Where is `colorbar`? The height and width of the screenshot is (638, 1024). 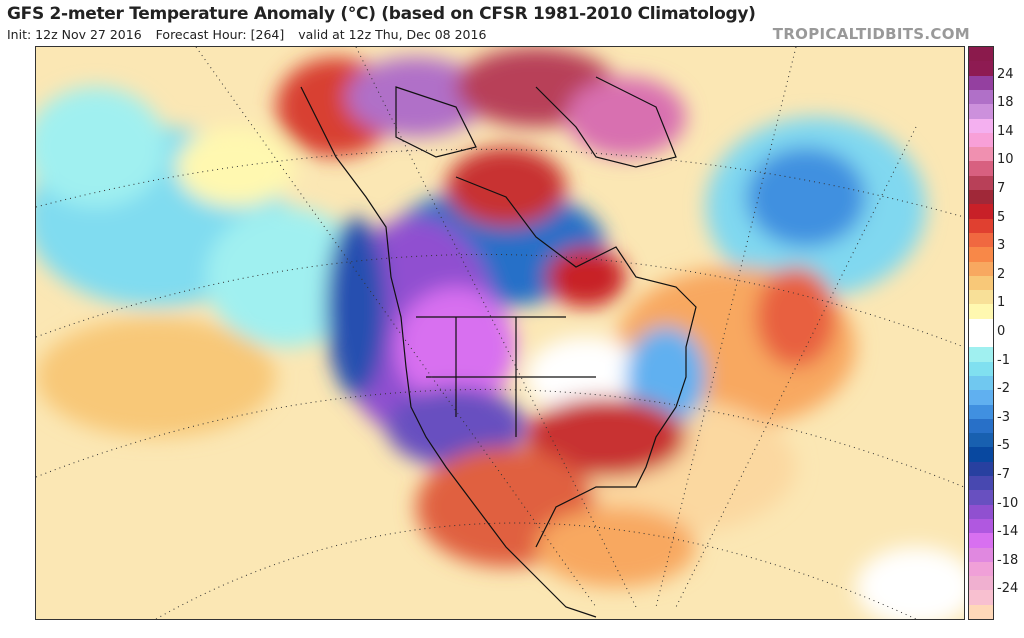 colorbar is located at coordinates (981, 333).